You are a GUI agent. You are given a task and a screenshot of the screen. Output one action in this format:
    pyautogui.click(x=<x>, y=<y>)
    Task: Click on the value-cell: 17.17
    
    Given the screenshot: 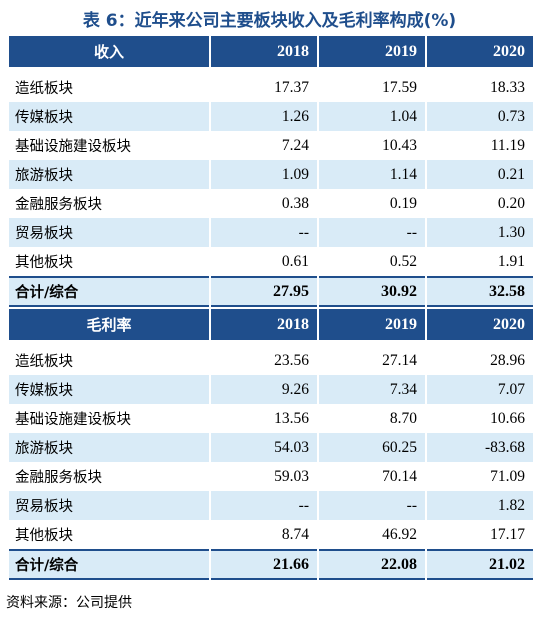 What is the action you would take?
    pyautogui.click(x=480, y=534)
    